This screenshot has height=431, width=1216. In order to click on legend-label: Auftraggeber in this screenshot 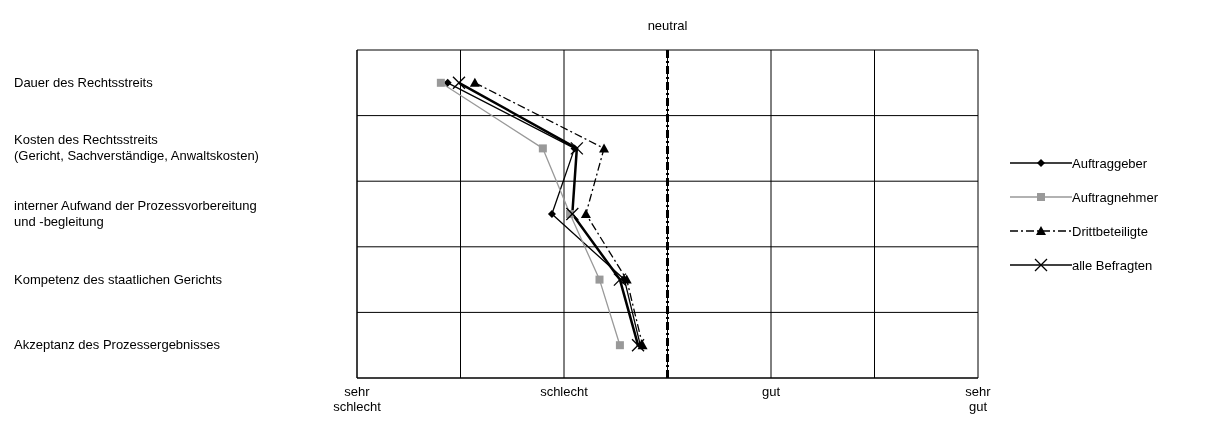, I will do `click(1110, 163)`.